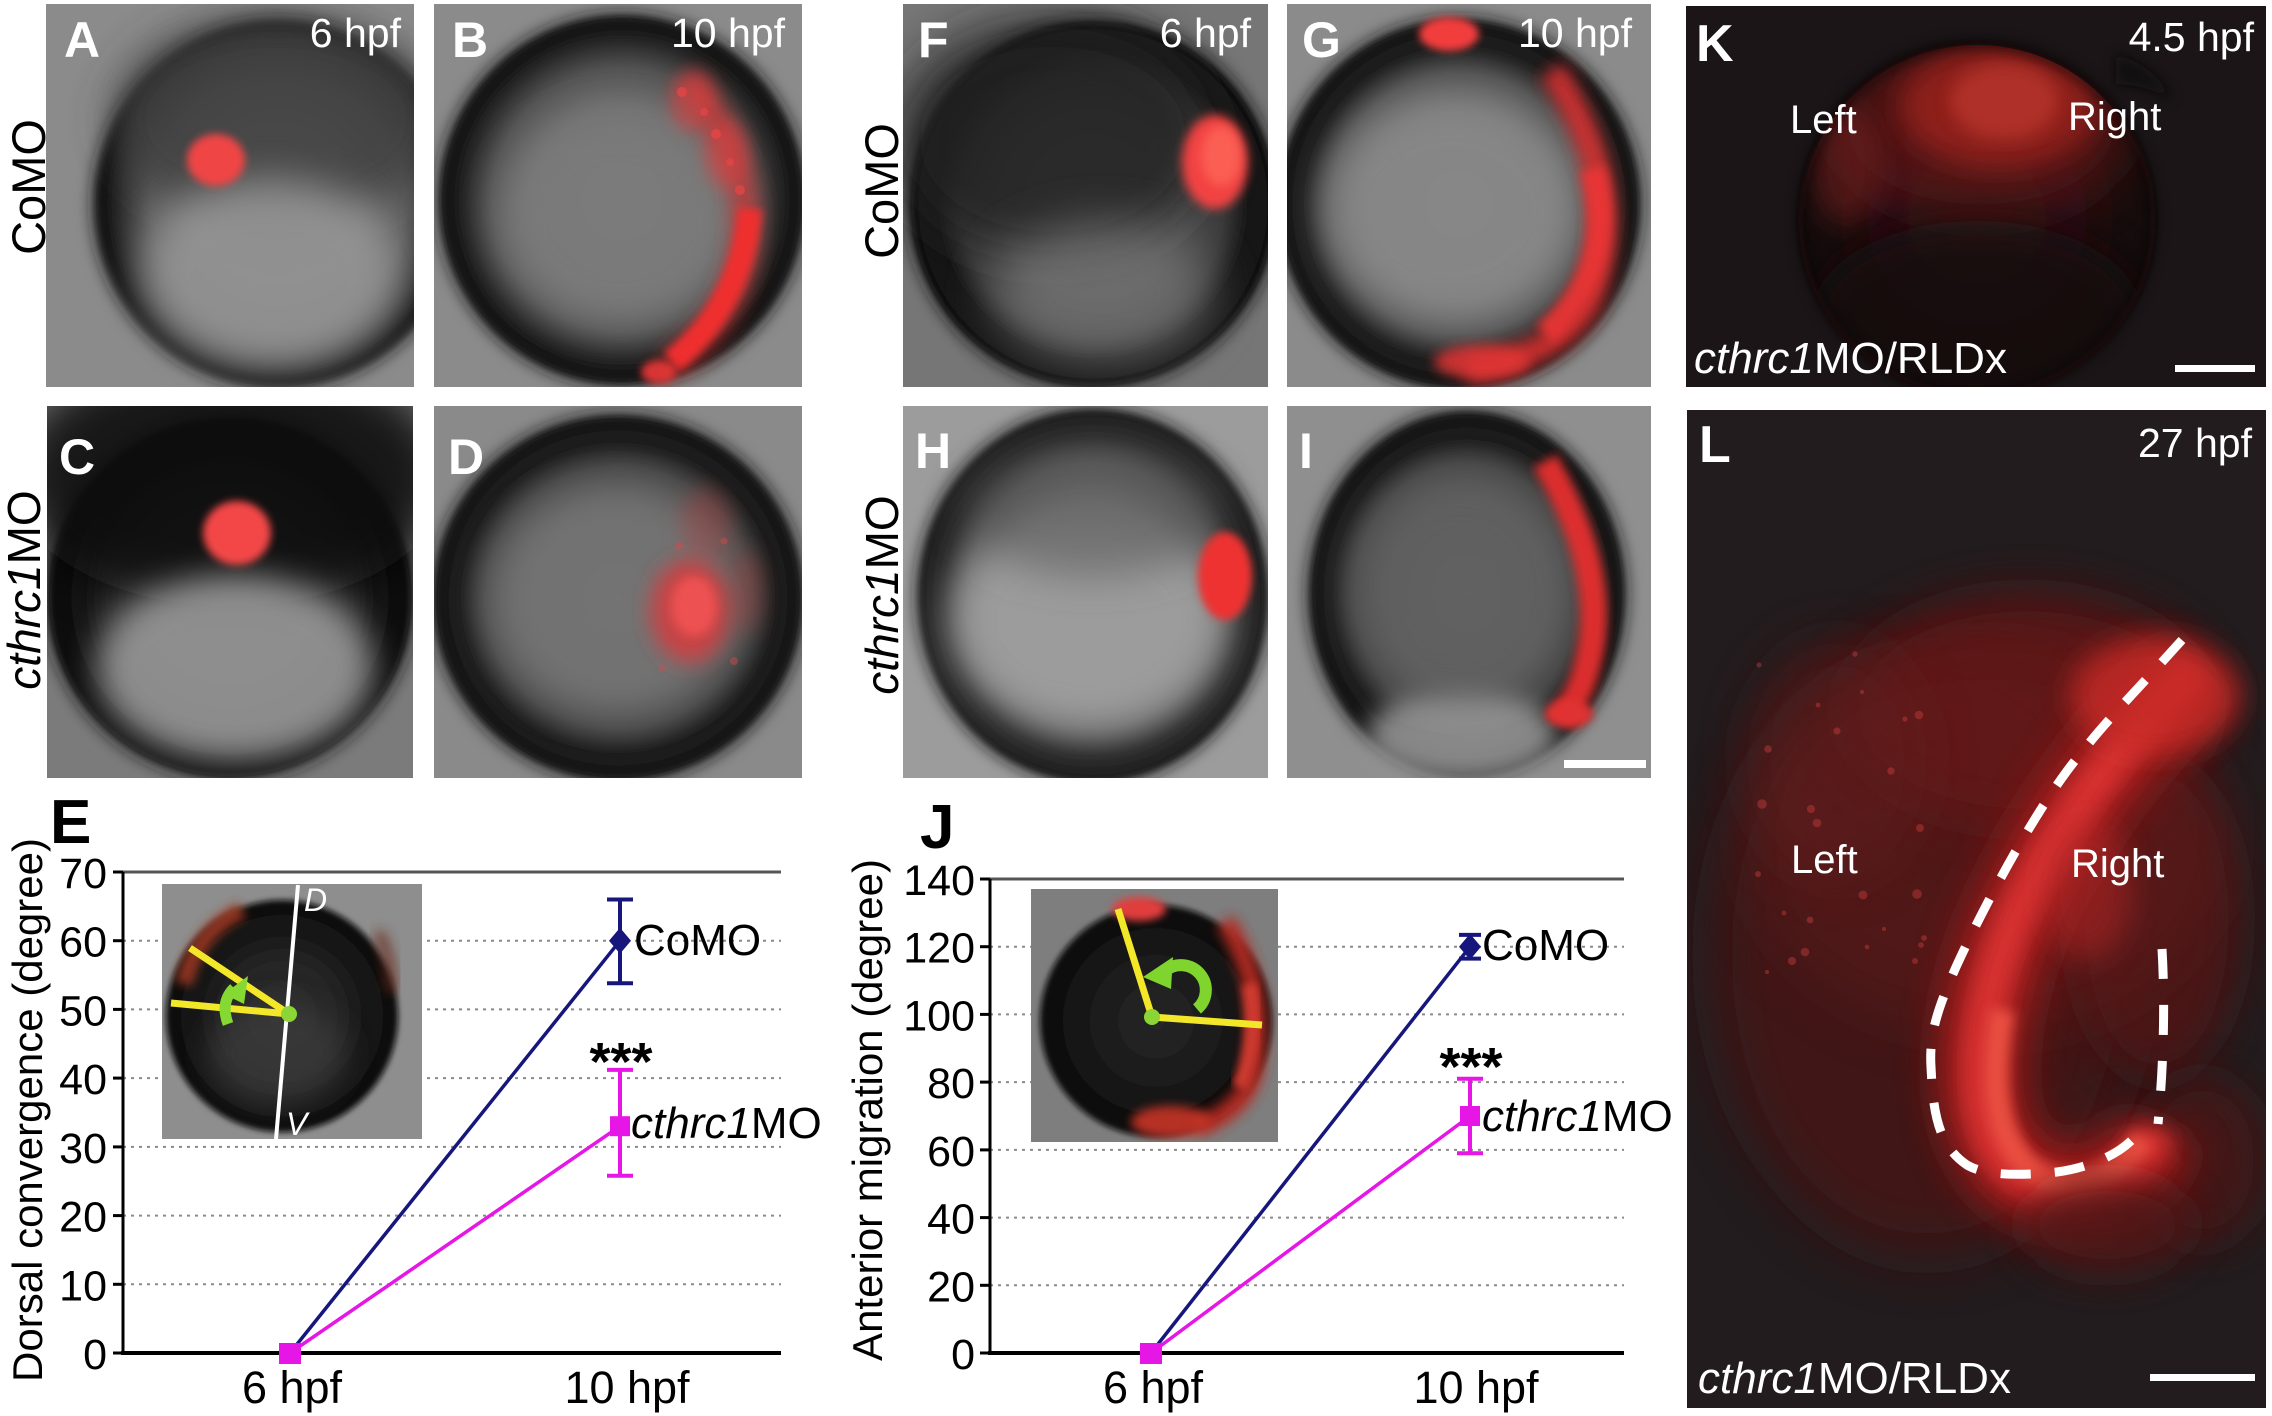 The width and height of the screenshot is (2272, 1416). Describe the element at coordinates (298, 1124) in the screenshot. I see `svg-text: V` at that location.